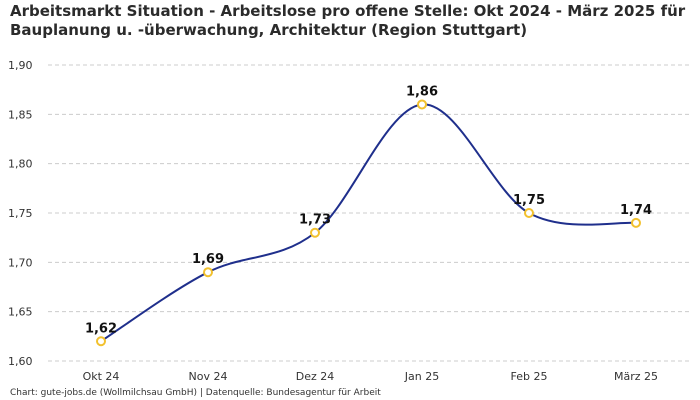  I want to click on x-tick-label: Feb 25, so click(529, 376).